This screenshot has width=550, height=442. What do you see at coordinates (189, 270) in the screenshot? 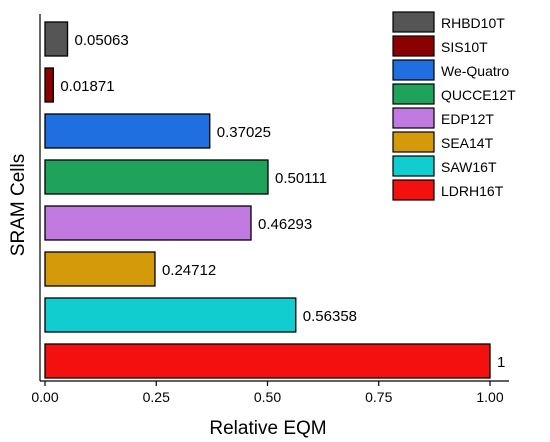
I see `value-label-sea14t: 0.24712` at bounding box center [189, 270].